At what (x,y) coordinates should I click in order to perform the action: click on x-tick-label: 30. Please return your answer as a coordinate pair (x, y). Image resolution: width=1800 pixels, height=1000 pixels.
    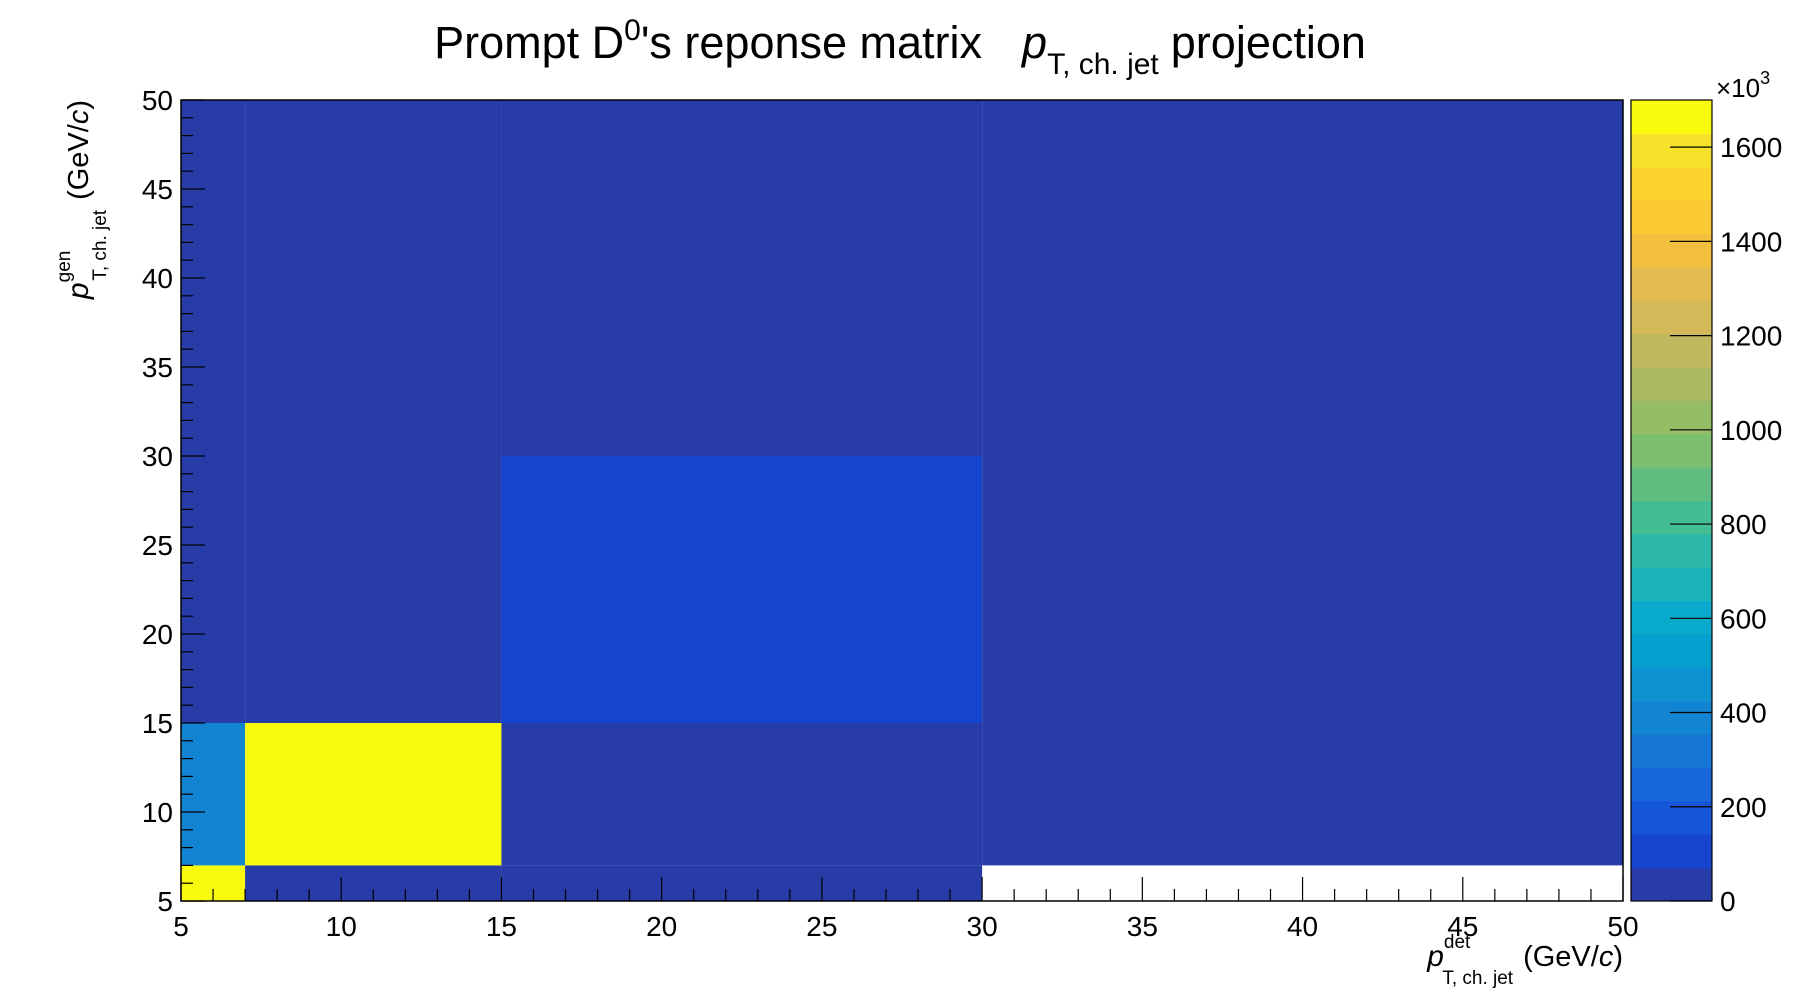
    Looking at the image, I should click on (982, 926).